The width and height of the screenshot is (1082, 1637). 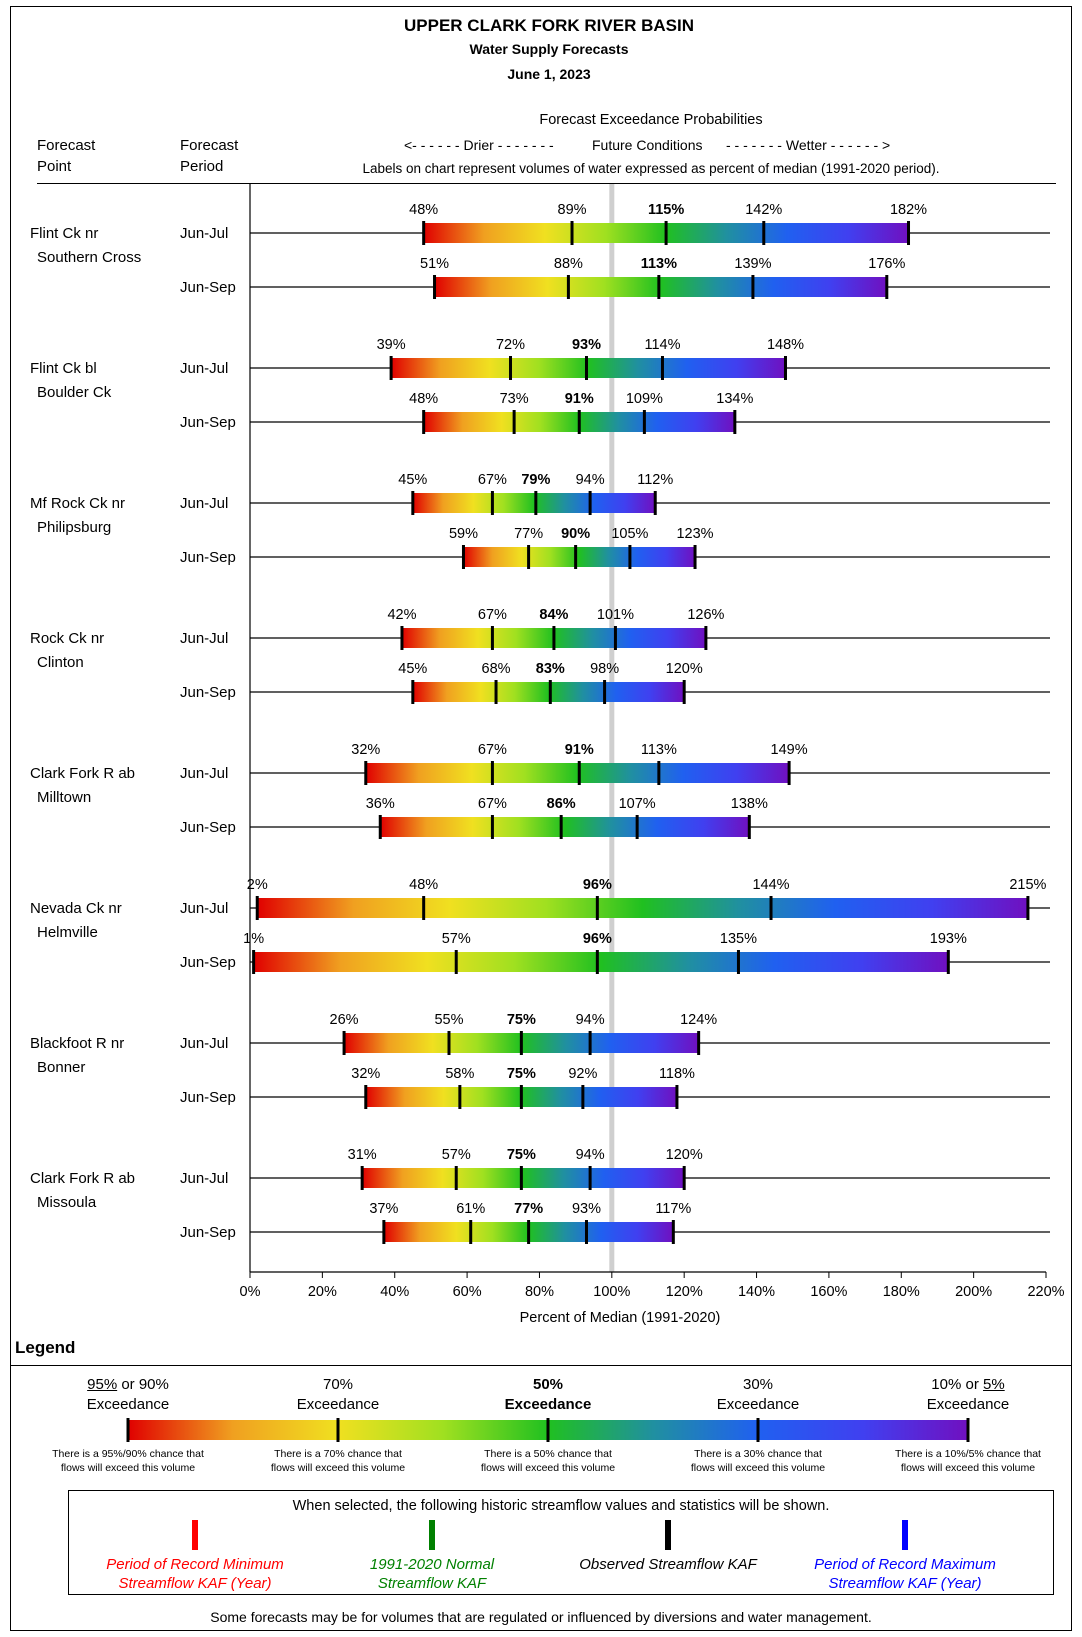 I want to click on exceedance-value-label: 90%, so click(x=575, y=534).